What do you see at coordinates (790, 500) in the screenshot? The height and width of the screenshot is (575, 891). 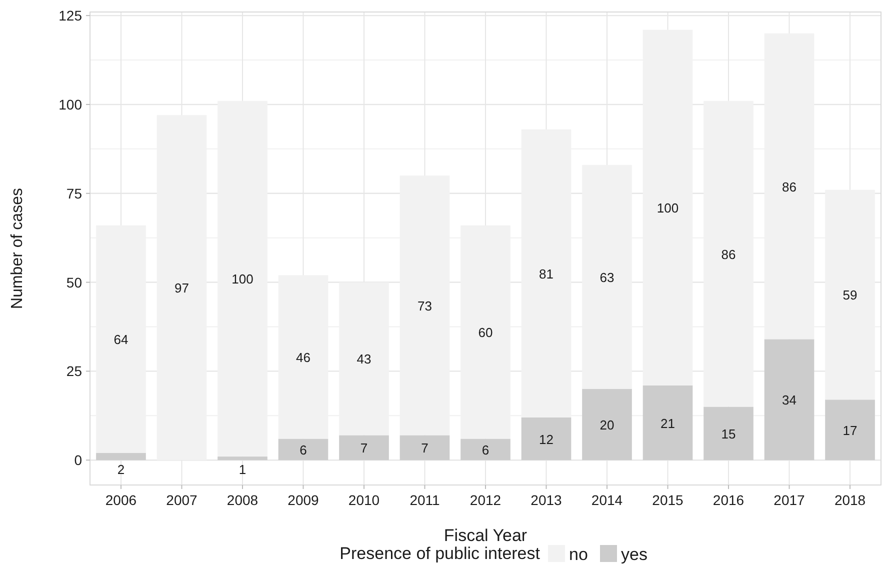 I see `x-tick-label: 2017` at bounding box center [790, 500].